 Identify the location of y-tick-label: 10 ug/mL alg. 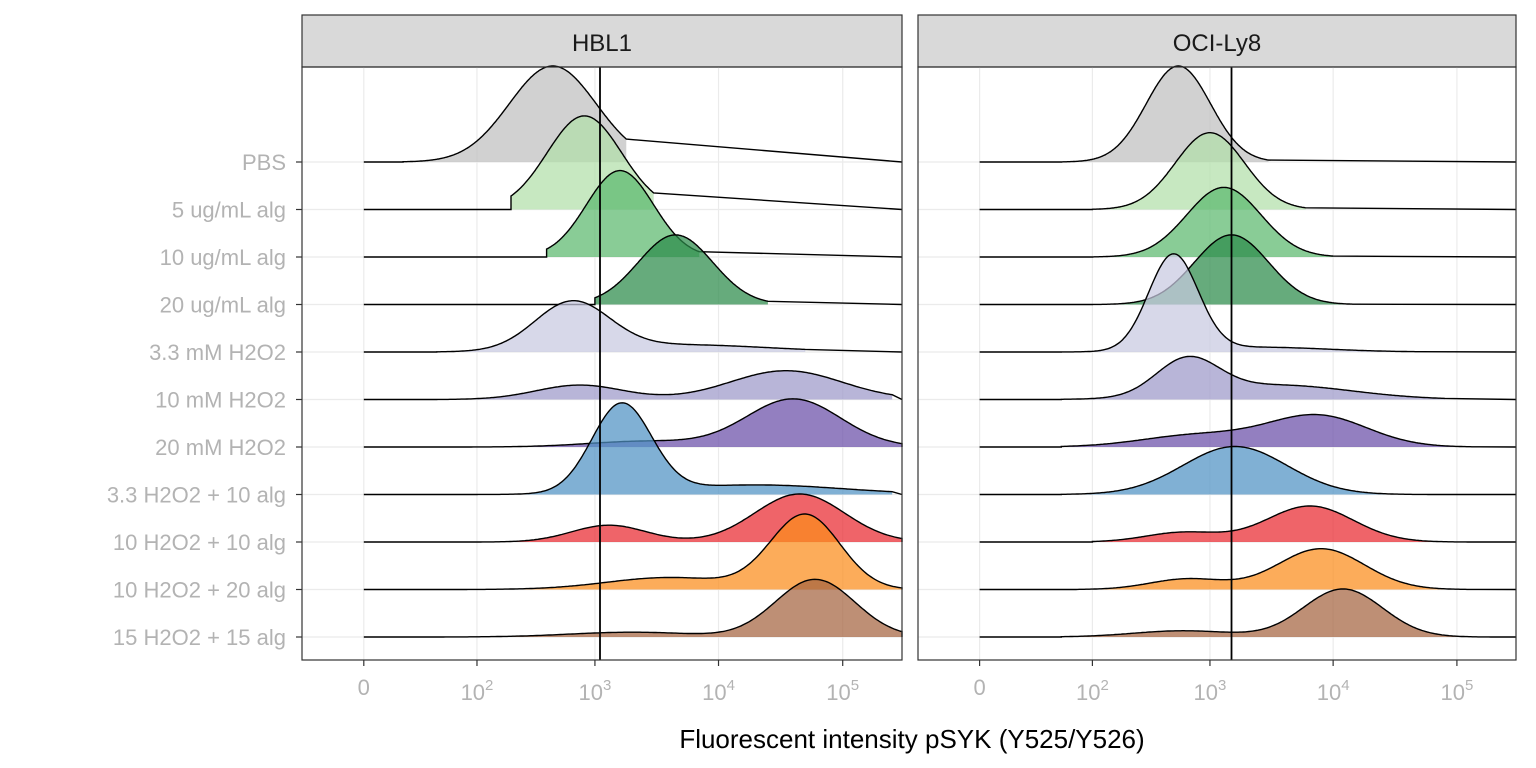
(223, 257).